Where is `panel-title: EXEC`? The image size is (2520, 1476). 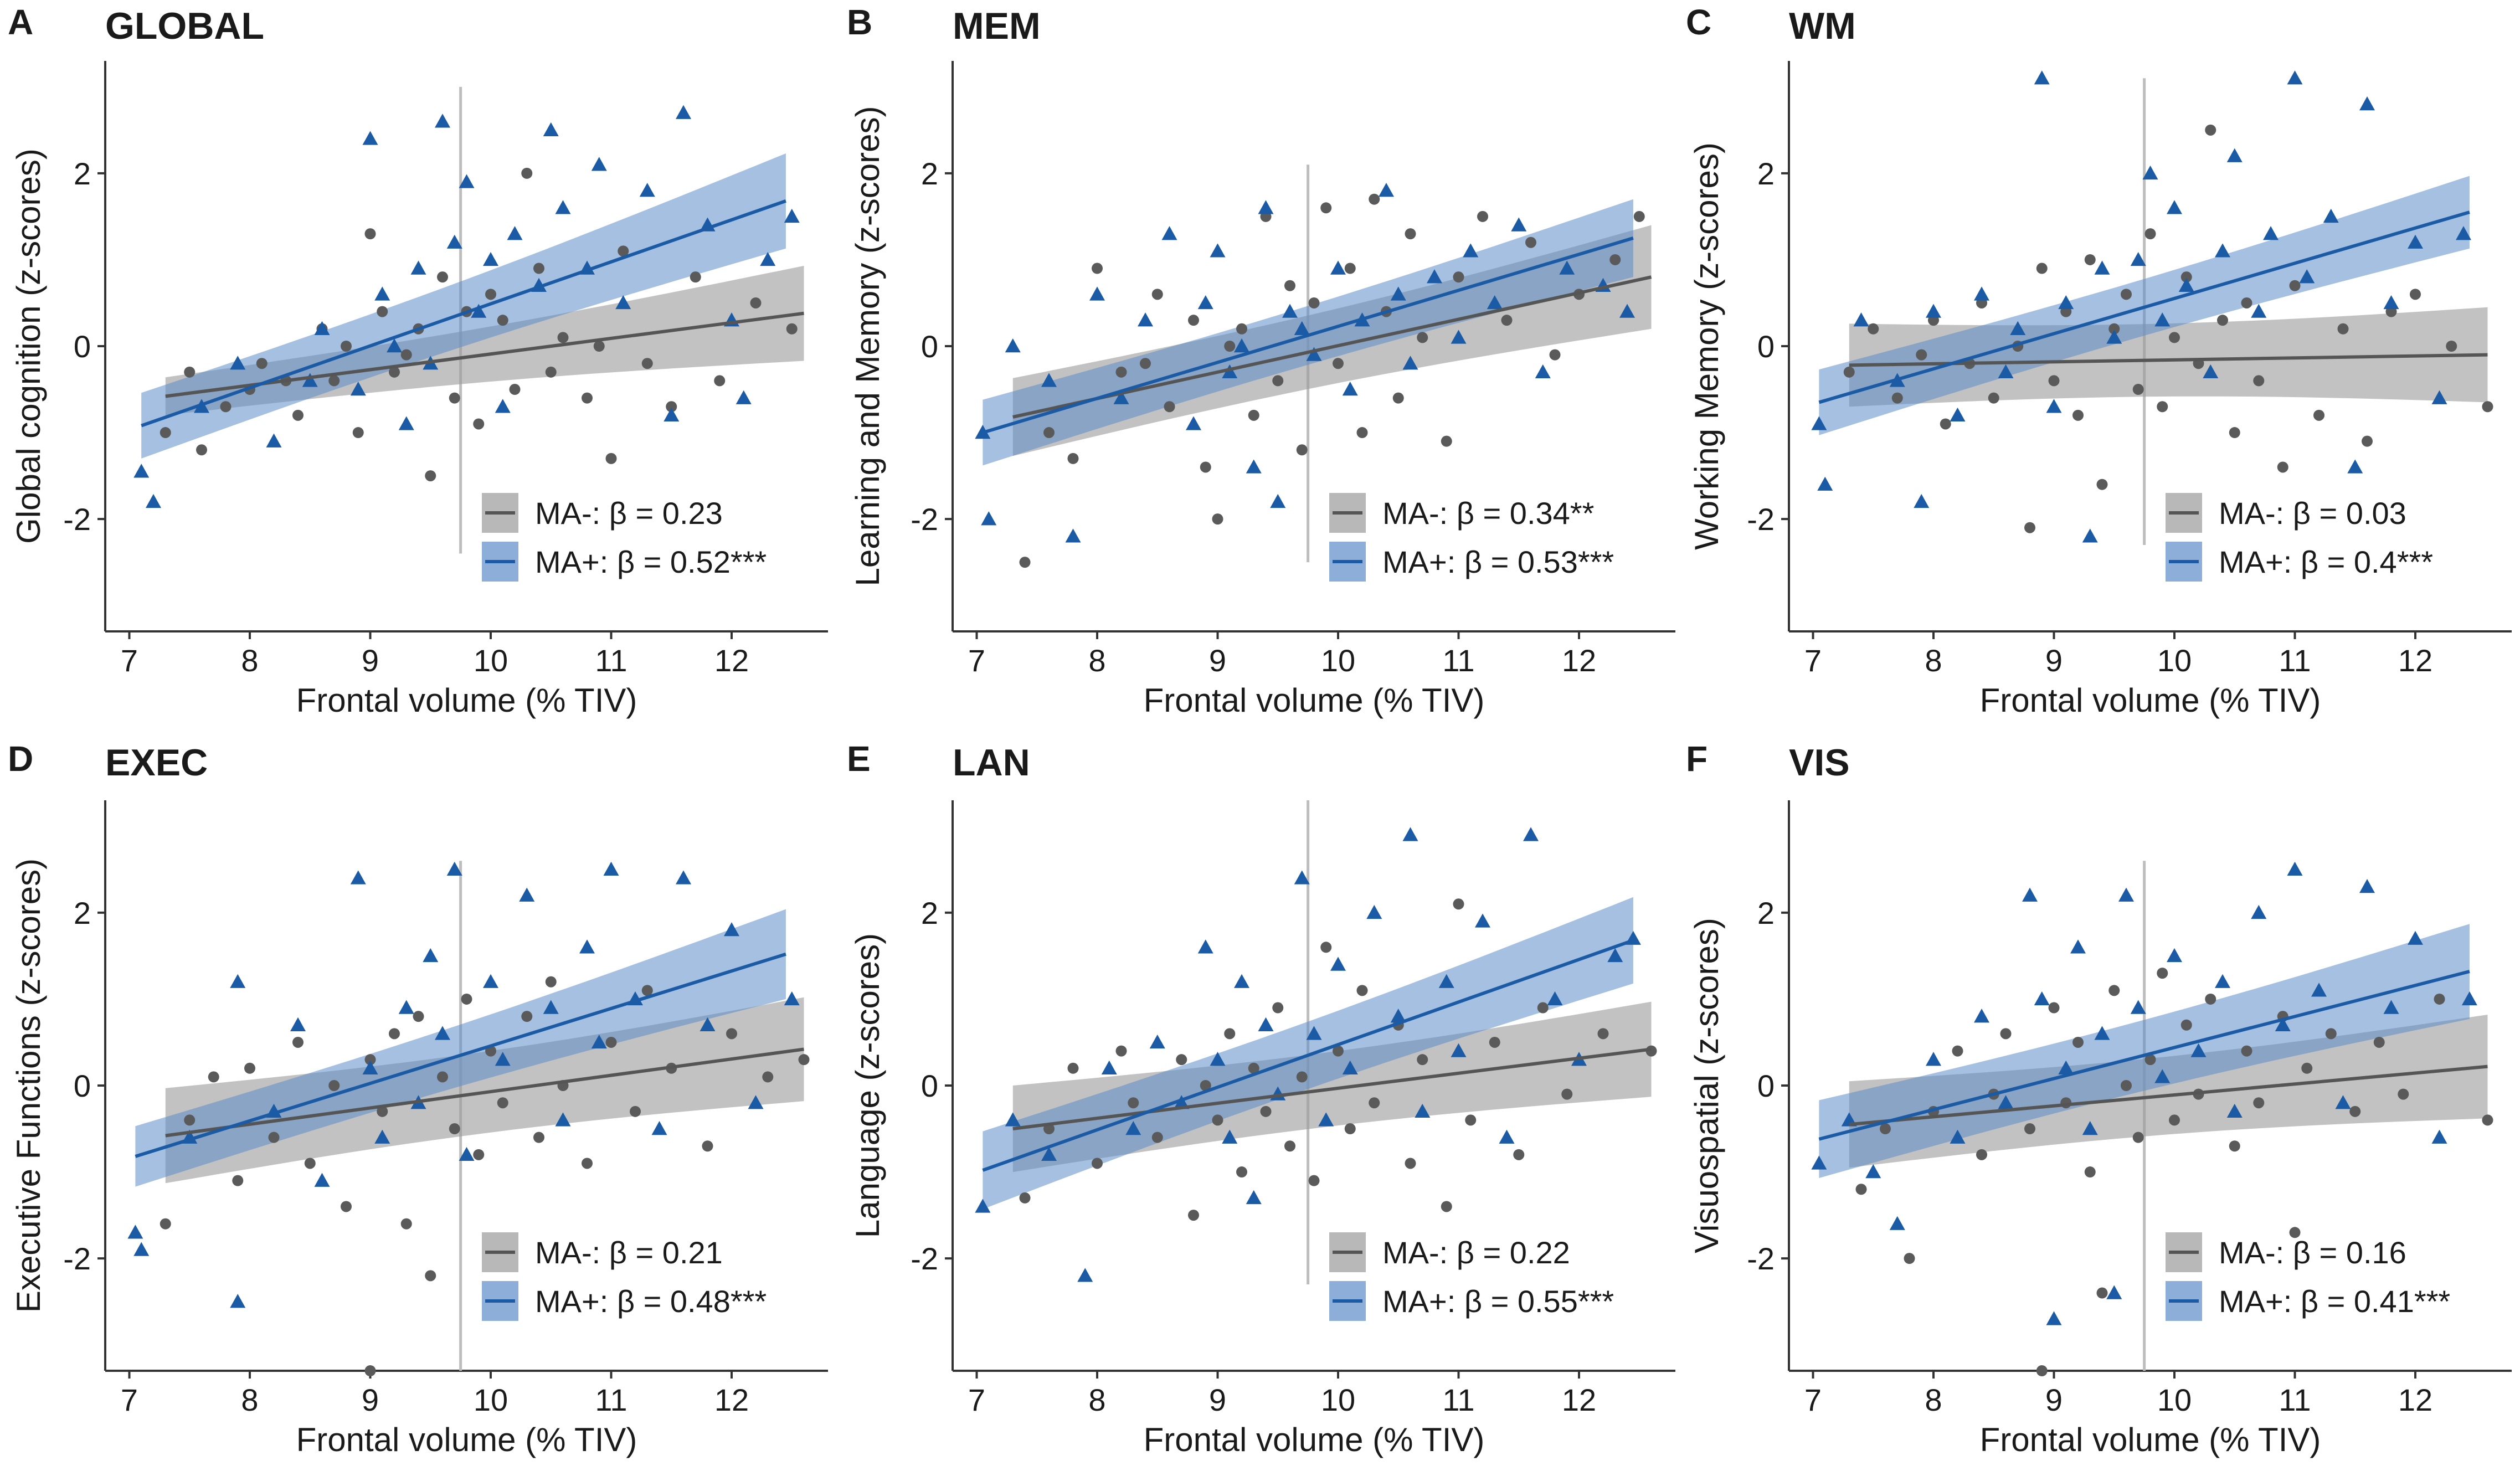 panel-title: EXEC is located at coordinates (157, 763).